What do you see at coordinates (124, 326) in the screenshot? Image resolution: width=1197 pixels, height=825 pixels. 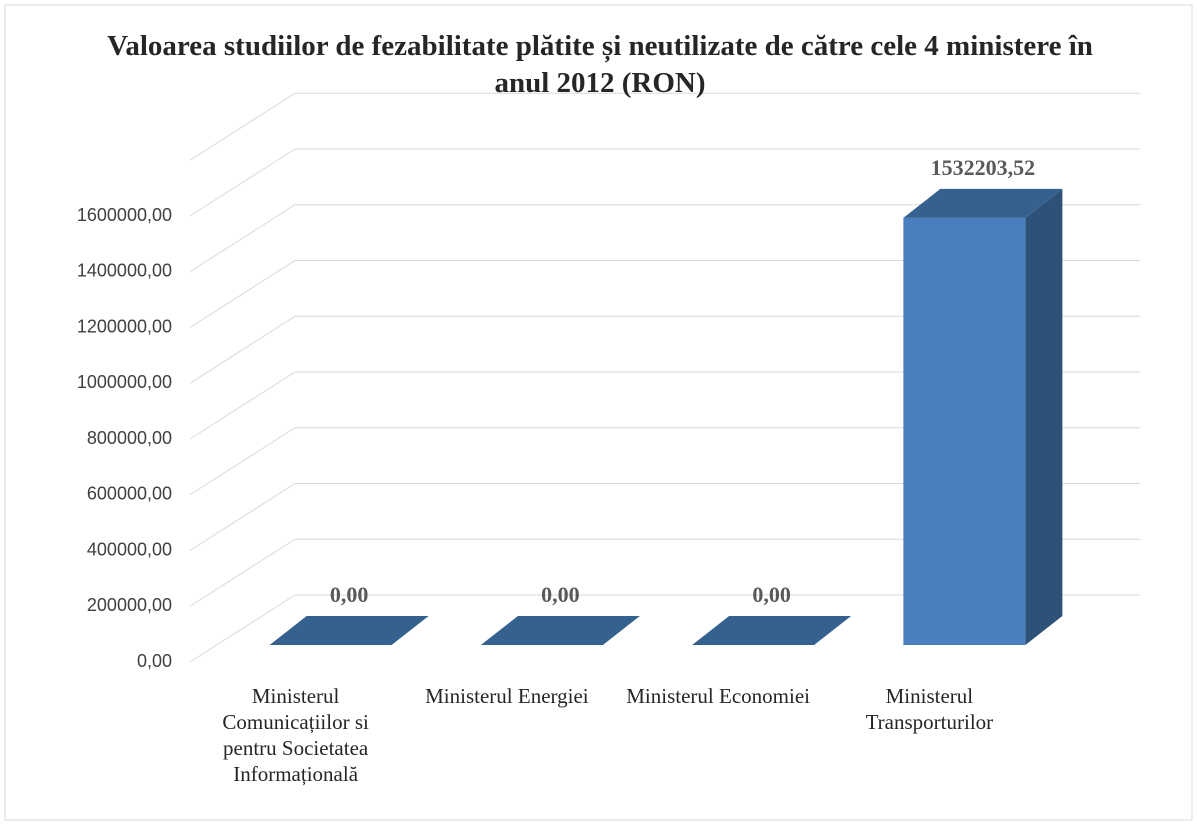 I see `y-tick-label: 1200000,00` at bounding box center [124, 326].